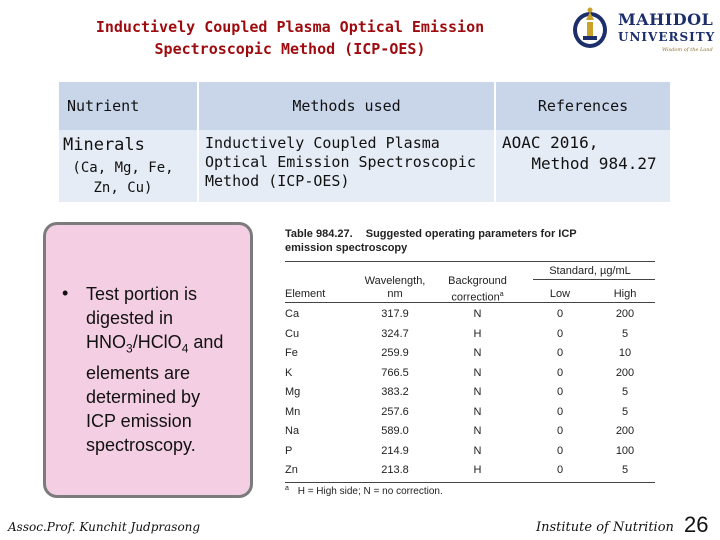 This screenshot has width=720, height=540. What do you see at coordinates (395, 431) in the screenshot?
I see `cell-wavelength: 589.0` at bounding box center [395, 431].